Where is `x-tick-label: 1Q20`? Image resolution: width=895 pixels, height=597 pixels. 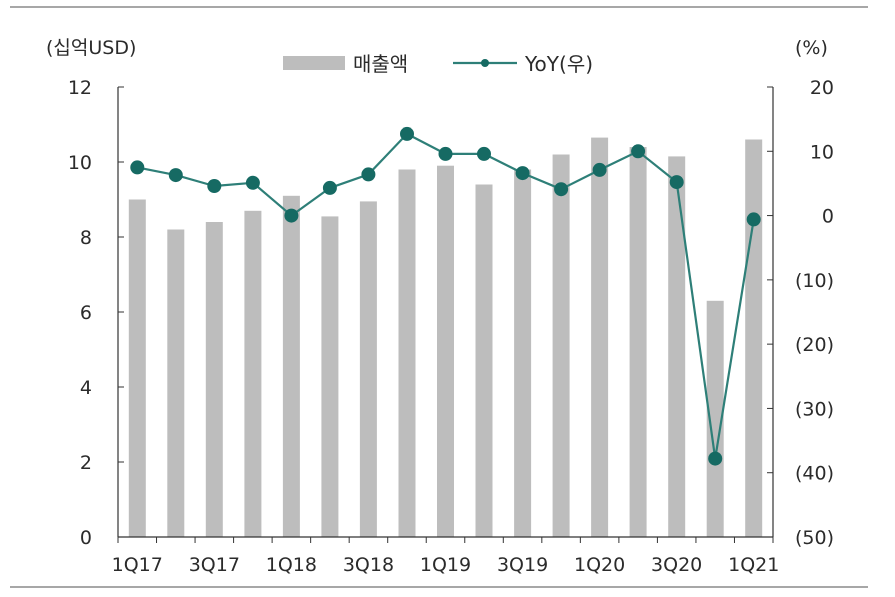 x-tick-label: 1Q20 is located at coordinates (599, 565).